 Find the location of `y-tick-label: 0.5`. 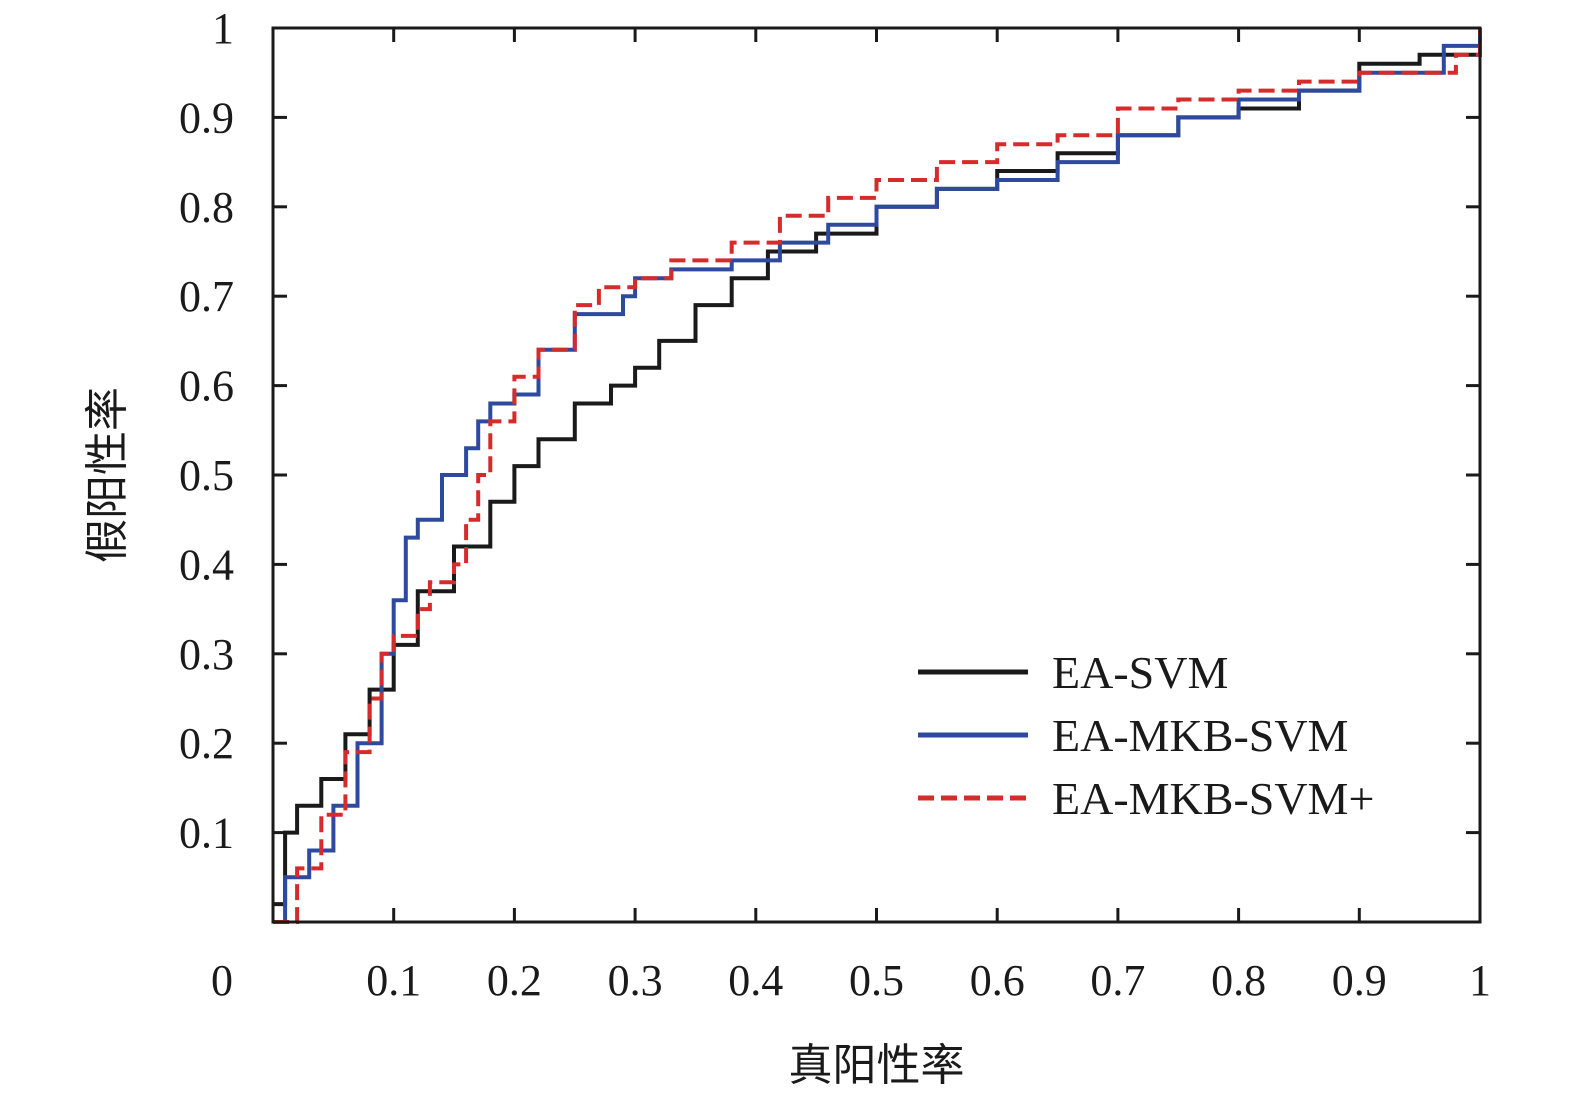

y-tick-label: 0.5 is located at coordinates (206, 475).